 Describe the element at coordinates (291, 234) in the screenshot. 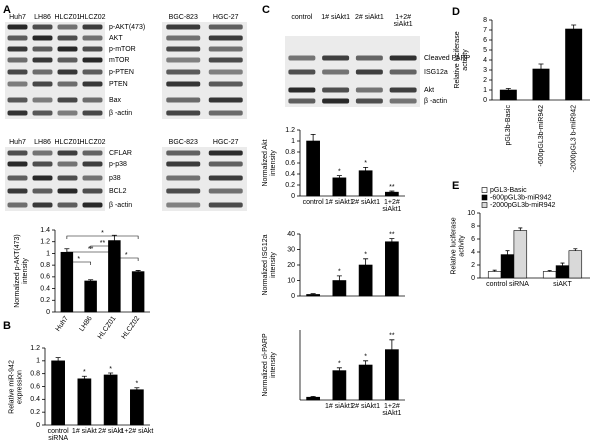

I see `y-tick-label: 40` at that location.